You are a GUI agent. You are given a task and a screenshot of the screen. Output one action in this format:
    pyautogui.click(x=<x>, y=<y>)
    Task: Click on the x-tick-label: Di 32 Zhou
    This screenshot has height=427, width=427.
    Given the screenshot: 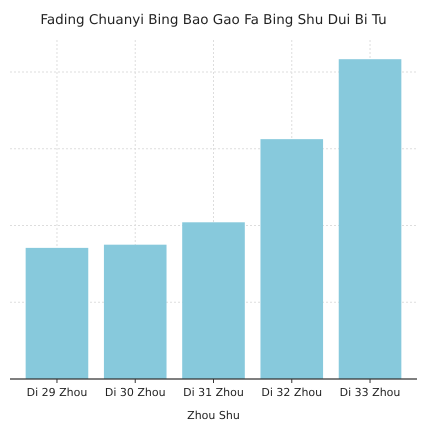 What is the action you would take?
    pyautogui.click(x=291, y=392)
    